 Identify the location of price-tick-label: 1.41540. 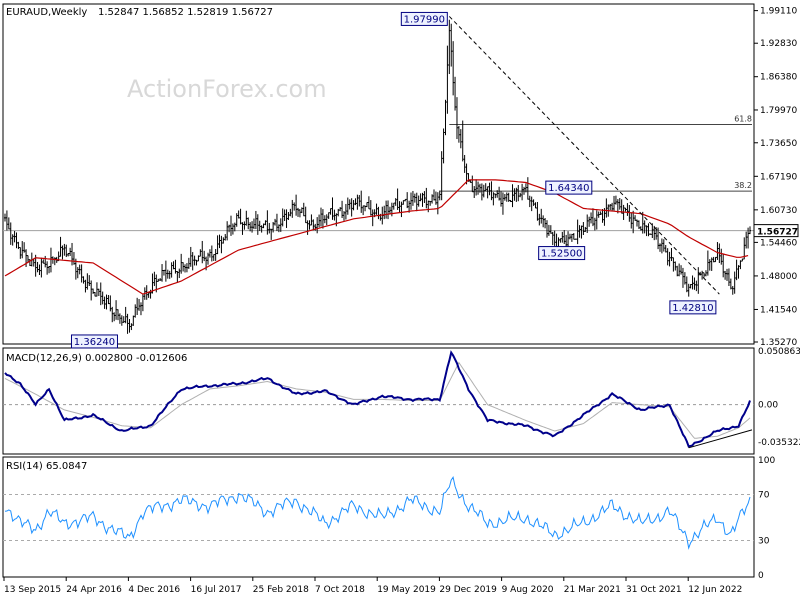
(778, 310).